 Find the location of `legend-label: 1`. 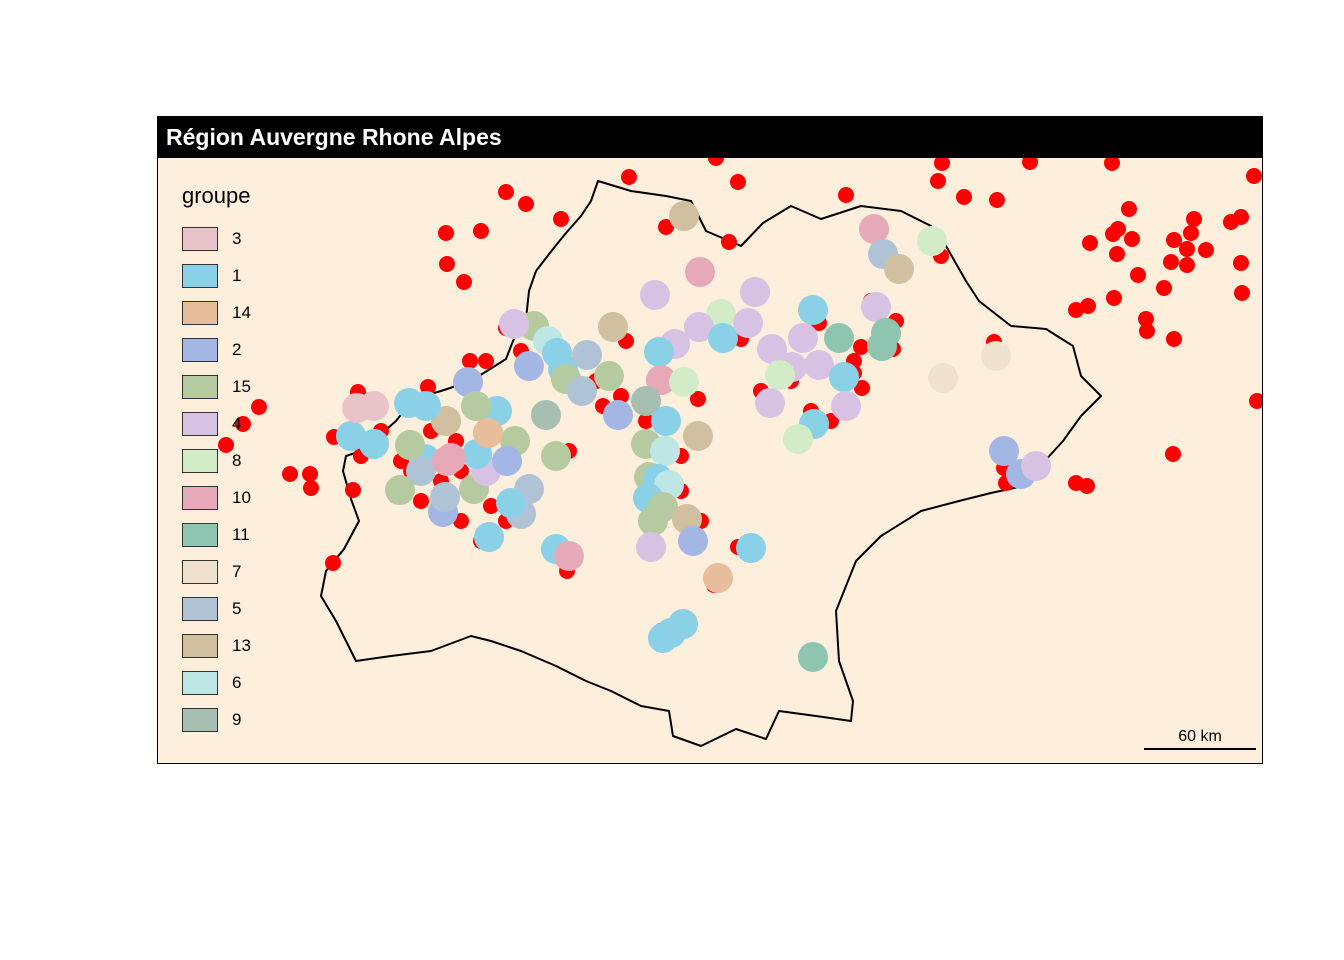

legend-label: 1 is located at coordinates (237, 275).